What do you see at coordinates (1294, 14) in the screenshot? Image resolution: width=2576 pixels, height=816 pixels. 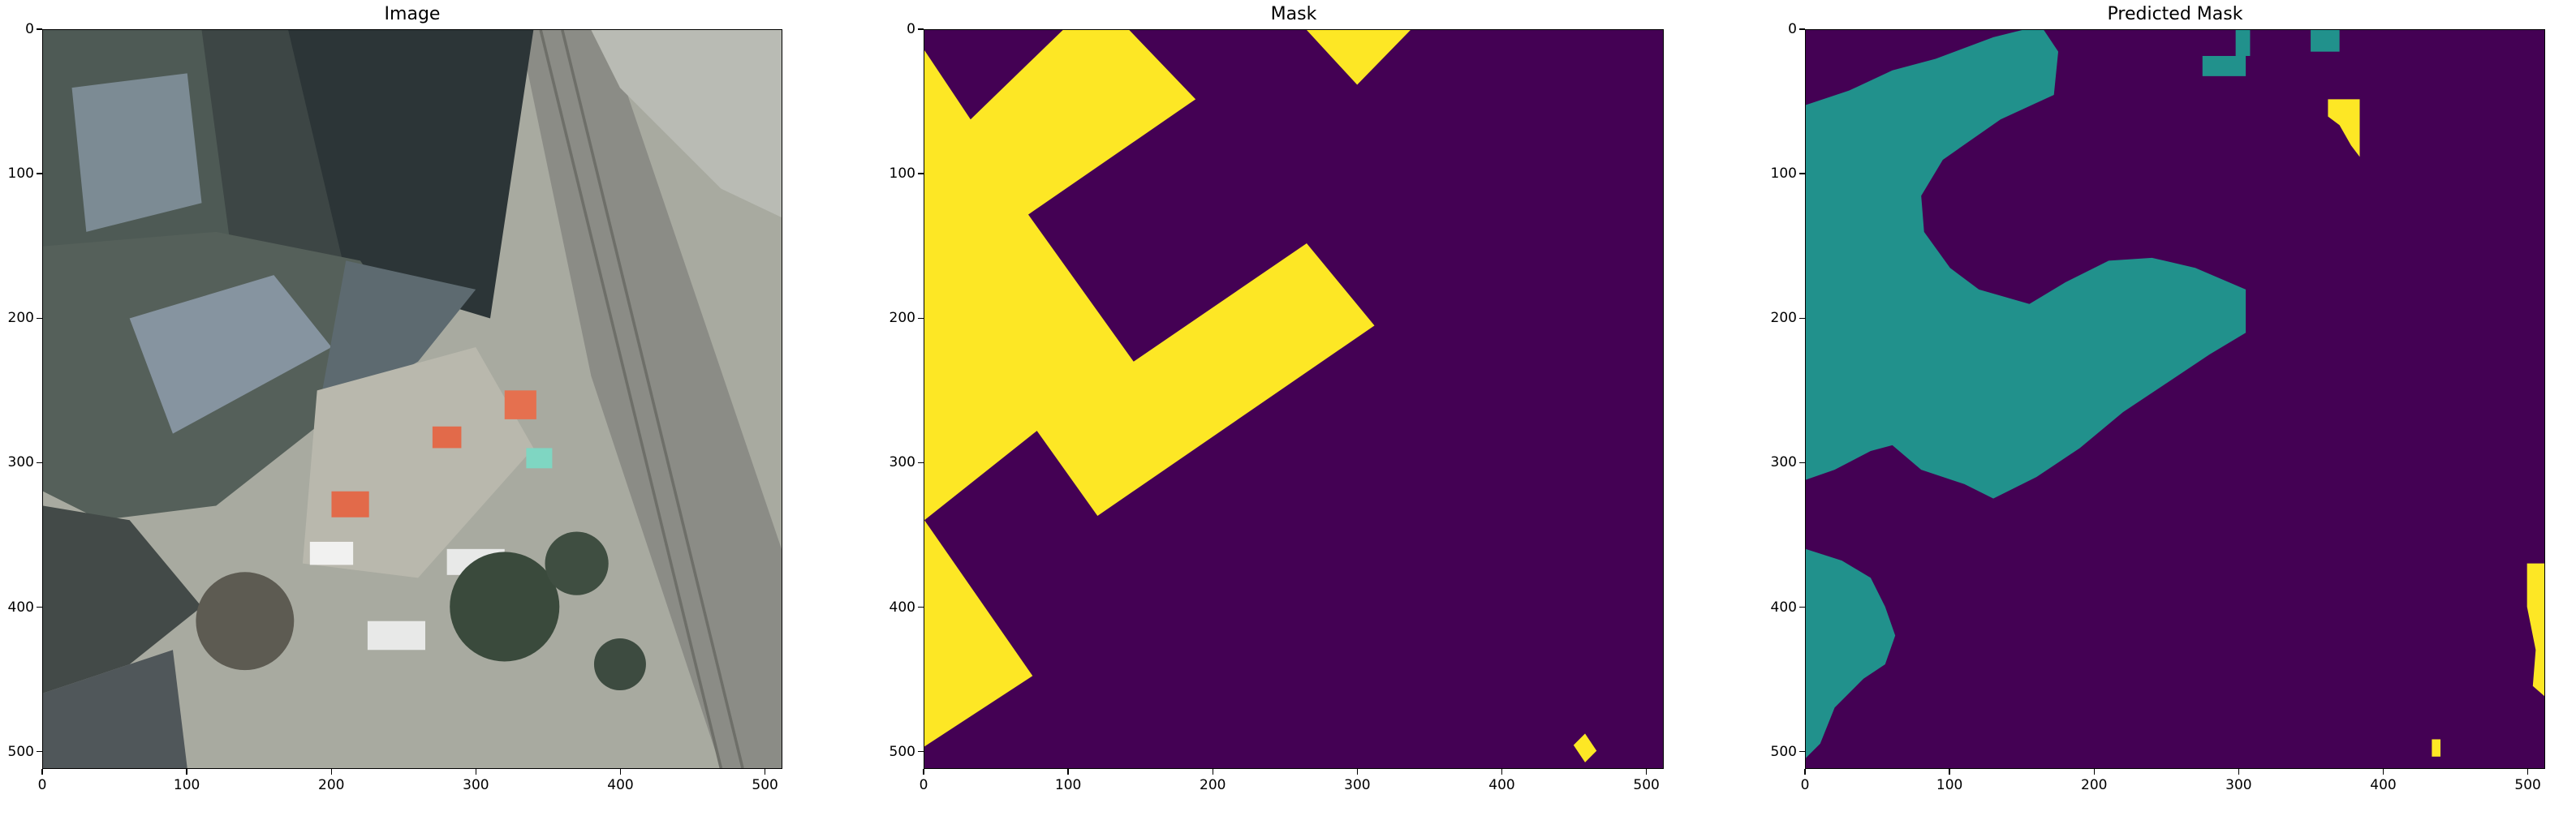 I see `panel-title: Mask` at bounding box center [1294, 14].